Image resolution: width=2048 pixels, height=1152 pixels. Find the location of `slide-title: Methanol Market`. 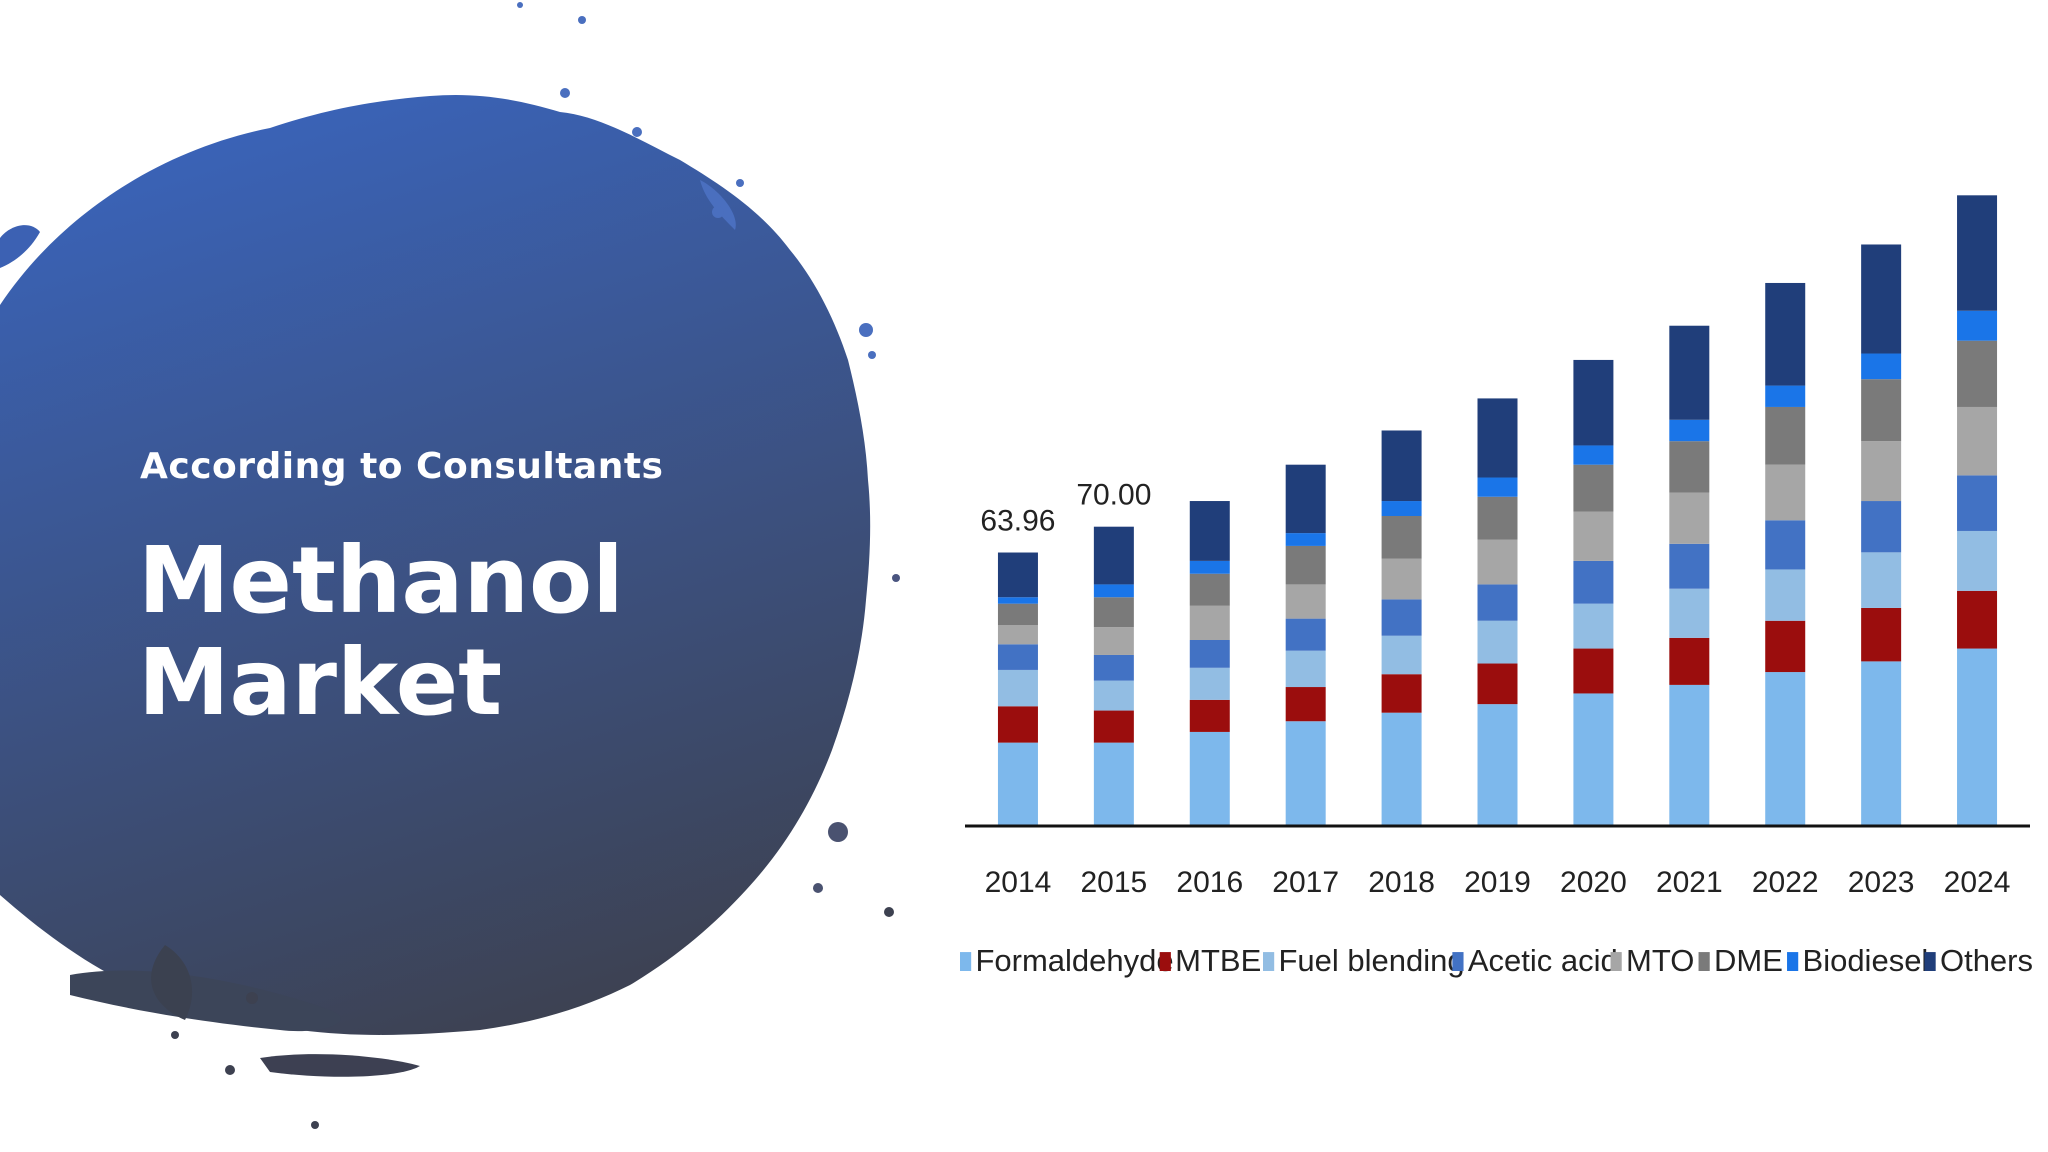

slide-title: Methanol Market is located at coordinates (381, 632).